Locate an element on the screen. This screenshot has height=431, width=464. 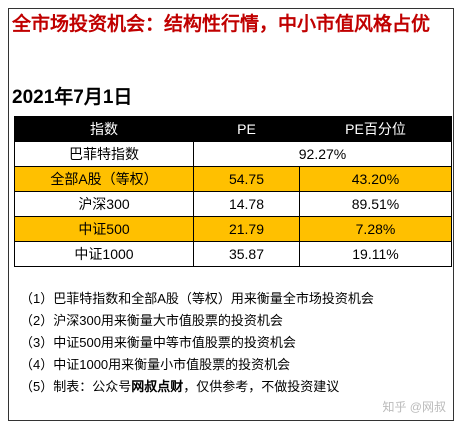
note: （5）制表：公众号网叔点财，仅供参考，不做投资建议 is located at coordinates (197, 387).